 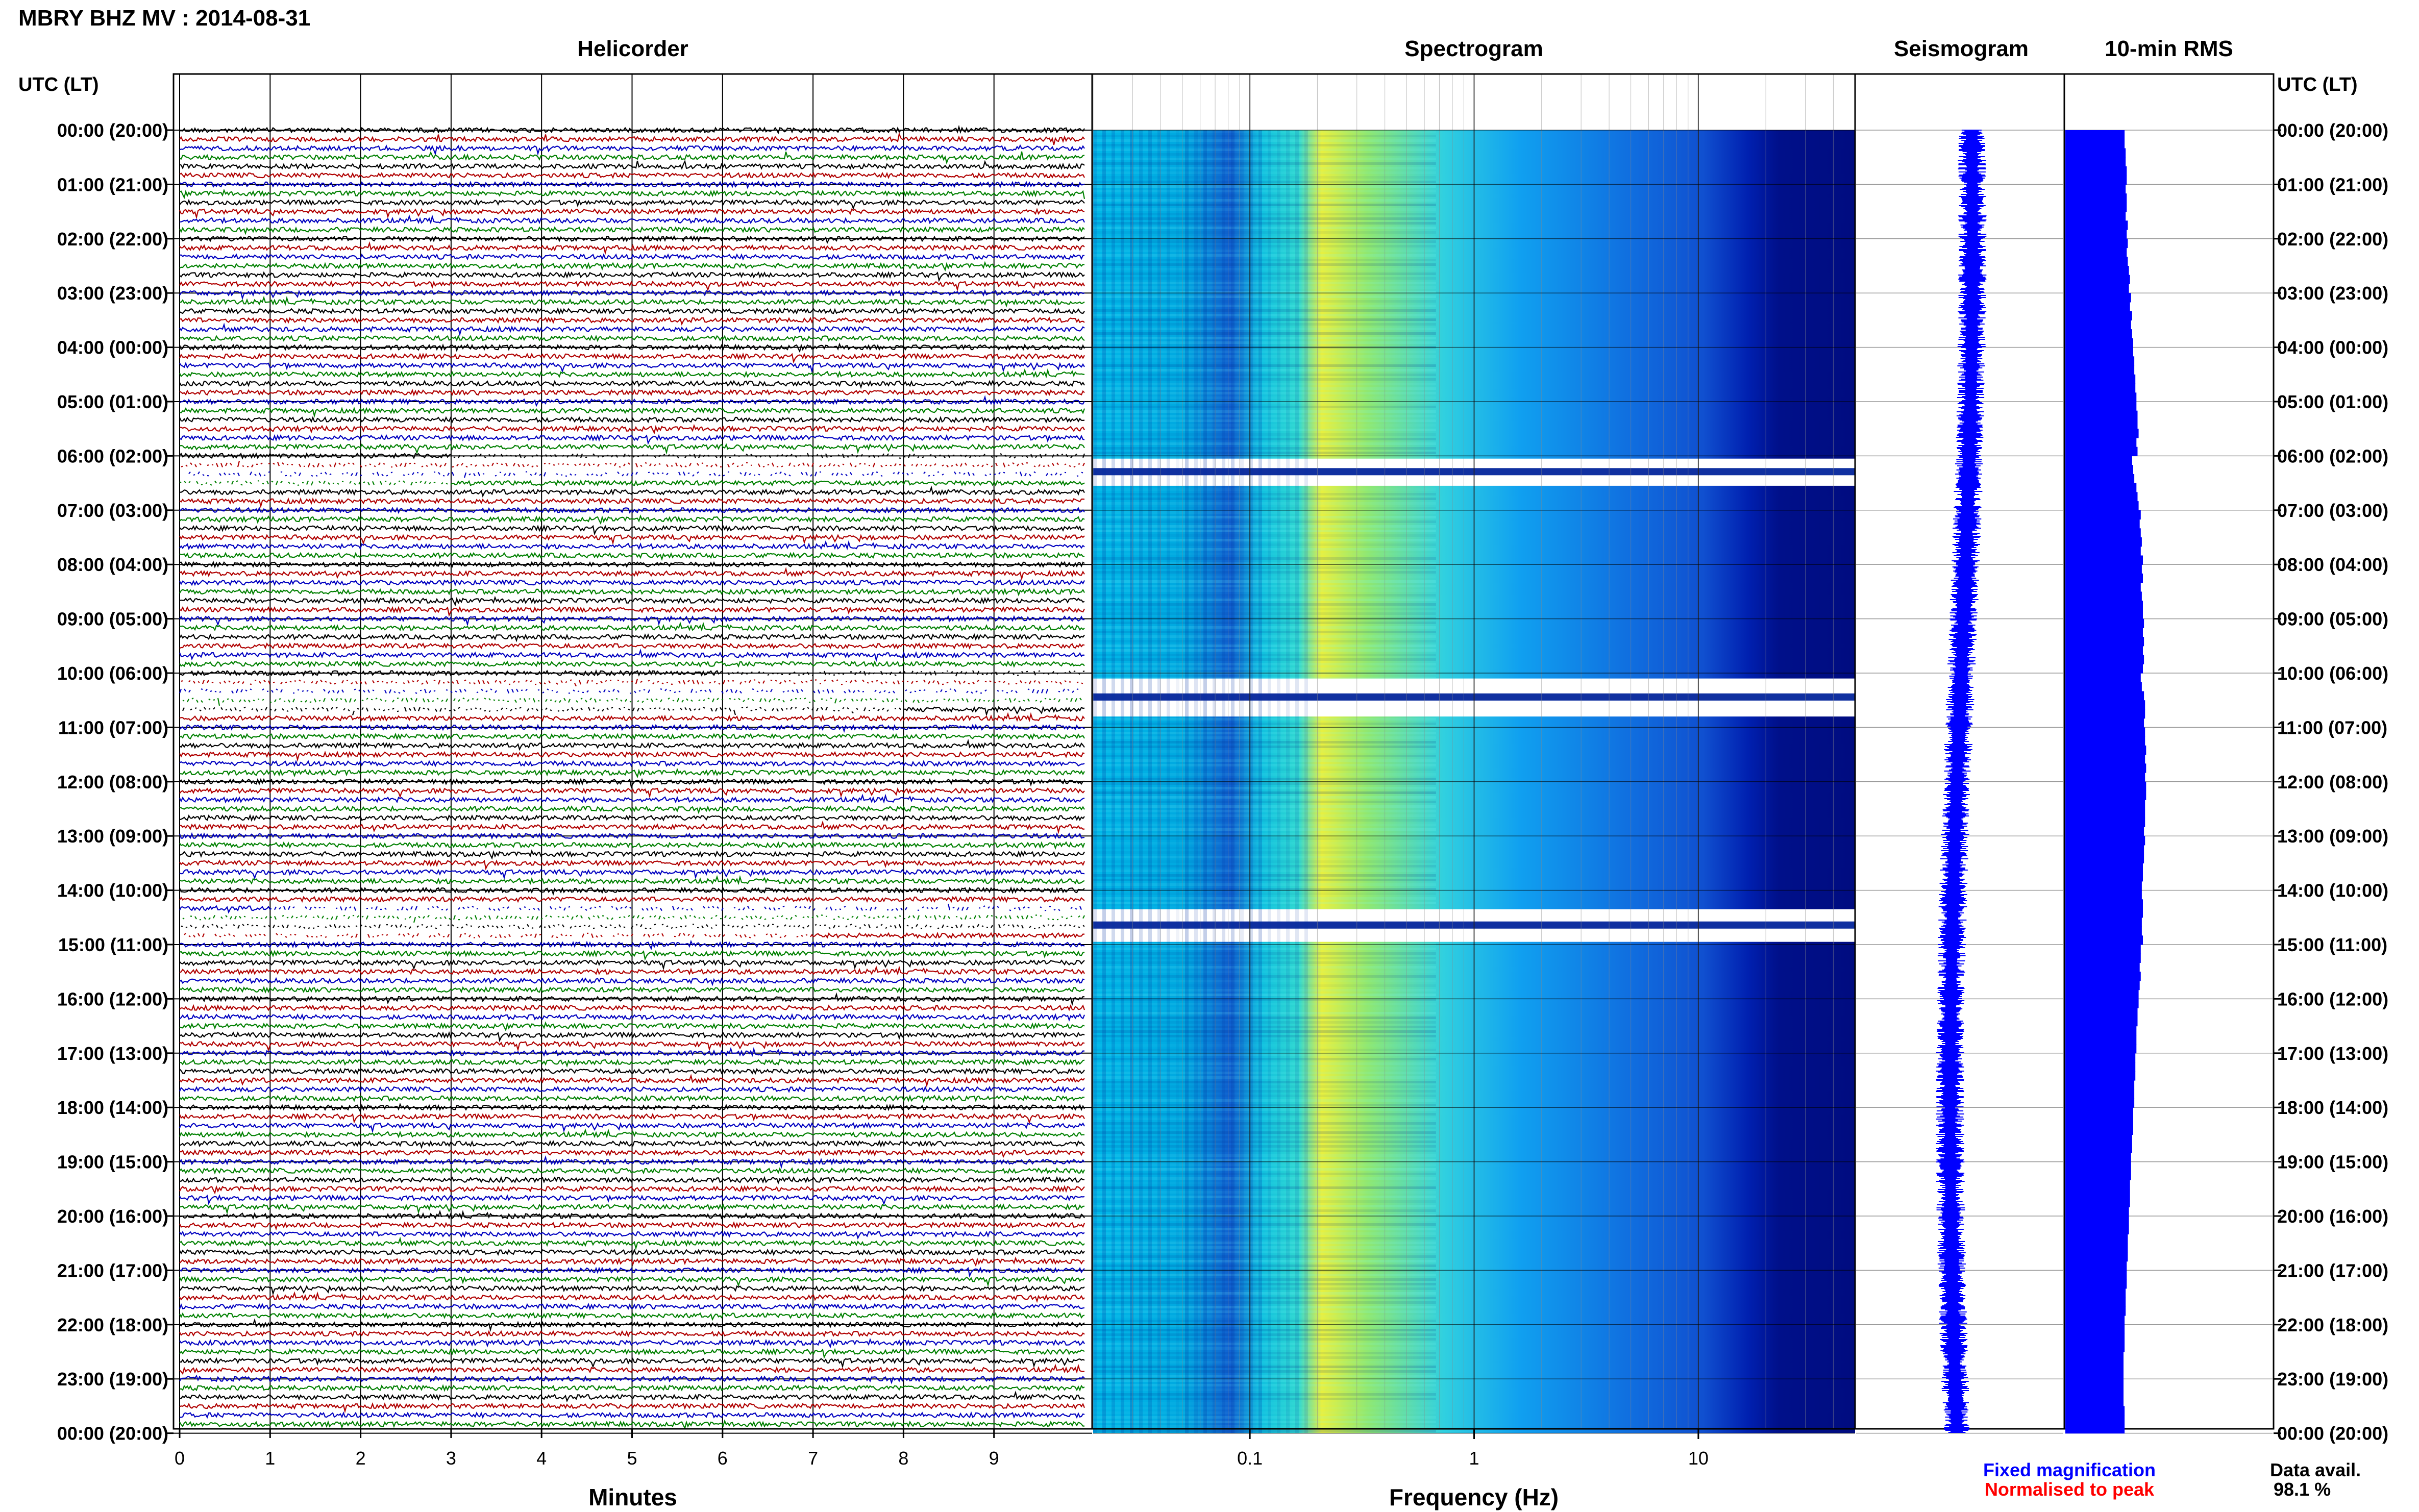 What do you see at coordinates (942, 1449) in the screenshot?
I see `x-axis-ticks: 0 1 2 3 4 5 6 7 8 9 0.1 1 10` at bounding box center [942, 1449].